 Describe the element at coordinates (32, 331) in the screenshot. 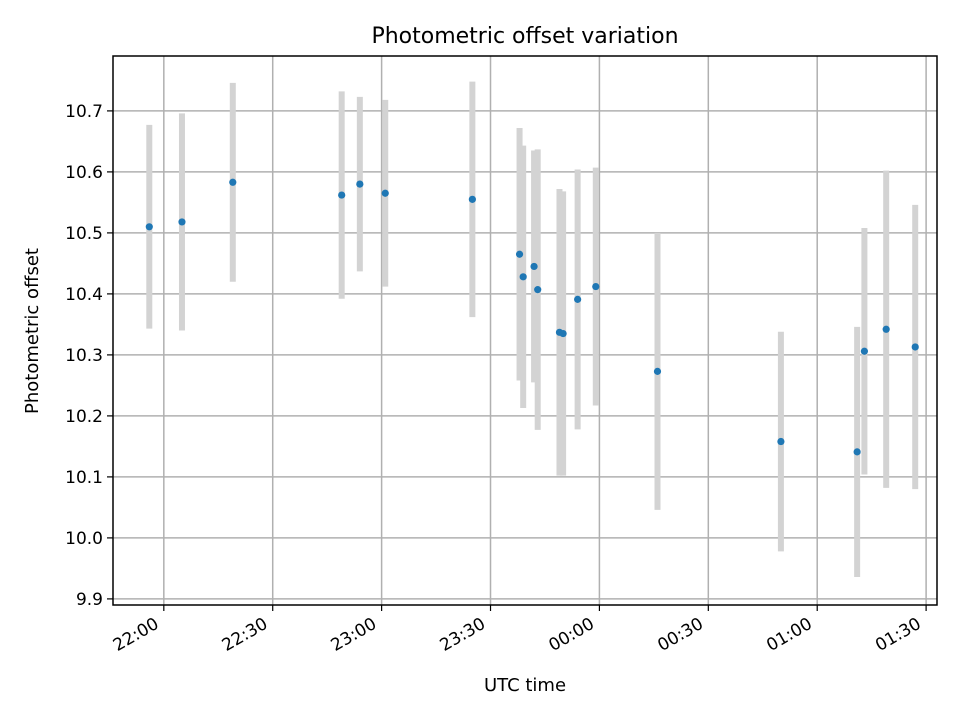

I see `y-axis-label: Photometric offset` at that location.